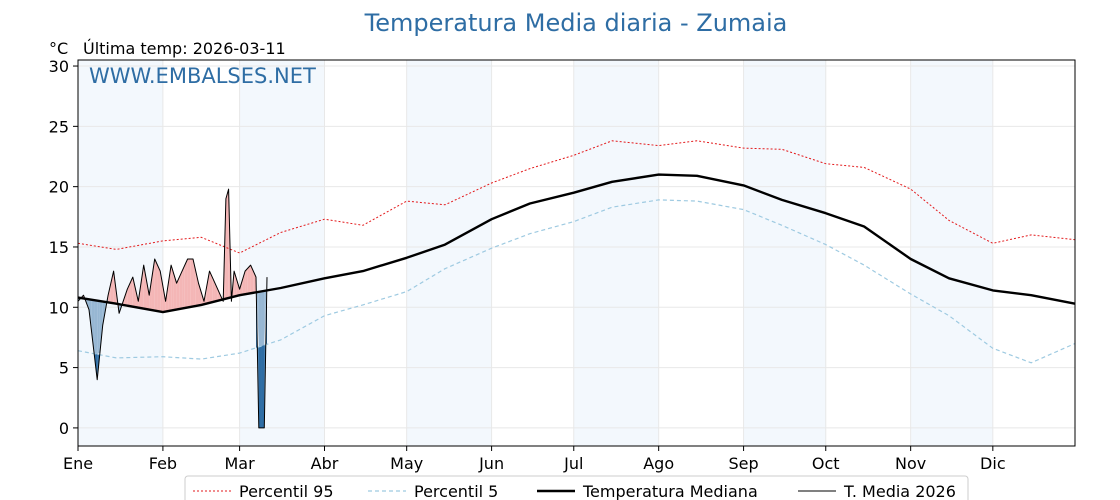 This screenshot has height=500, width=1120. What do you see at coordinates (64, 368) in the screenshot?
I see `y-tick-label: 5` at bounding box center [64, 368].